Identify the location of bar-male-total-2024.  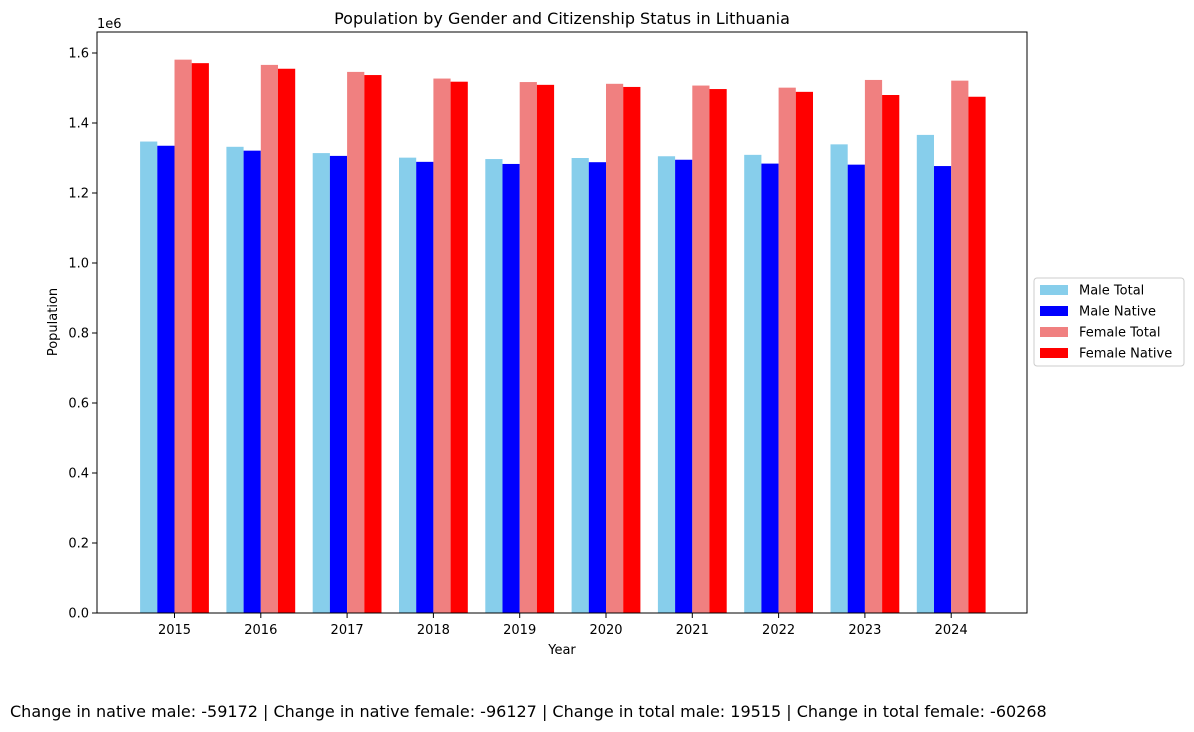
(925, 373).